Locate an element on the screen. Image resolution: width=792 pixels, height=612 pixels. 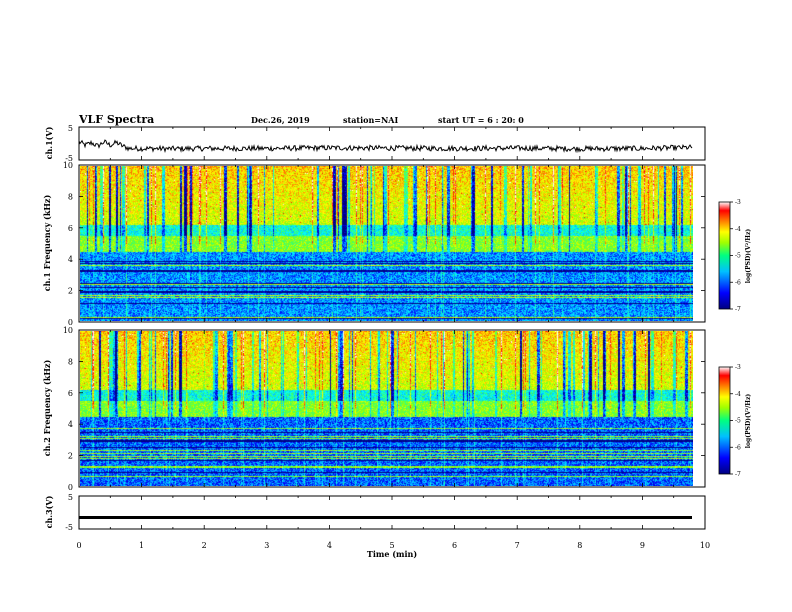
date-label: Dec.26, 2019 is located at coordinates (280, 120).